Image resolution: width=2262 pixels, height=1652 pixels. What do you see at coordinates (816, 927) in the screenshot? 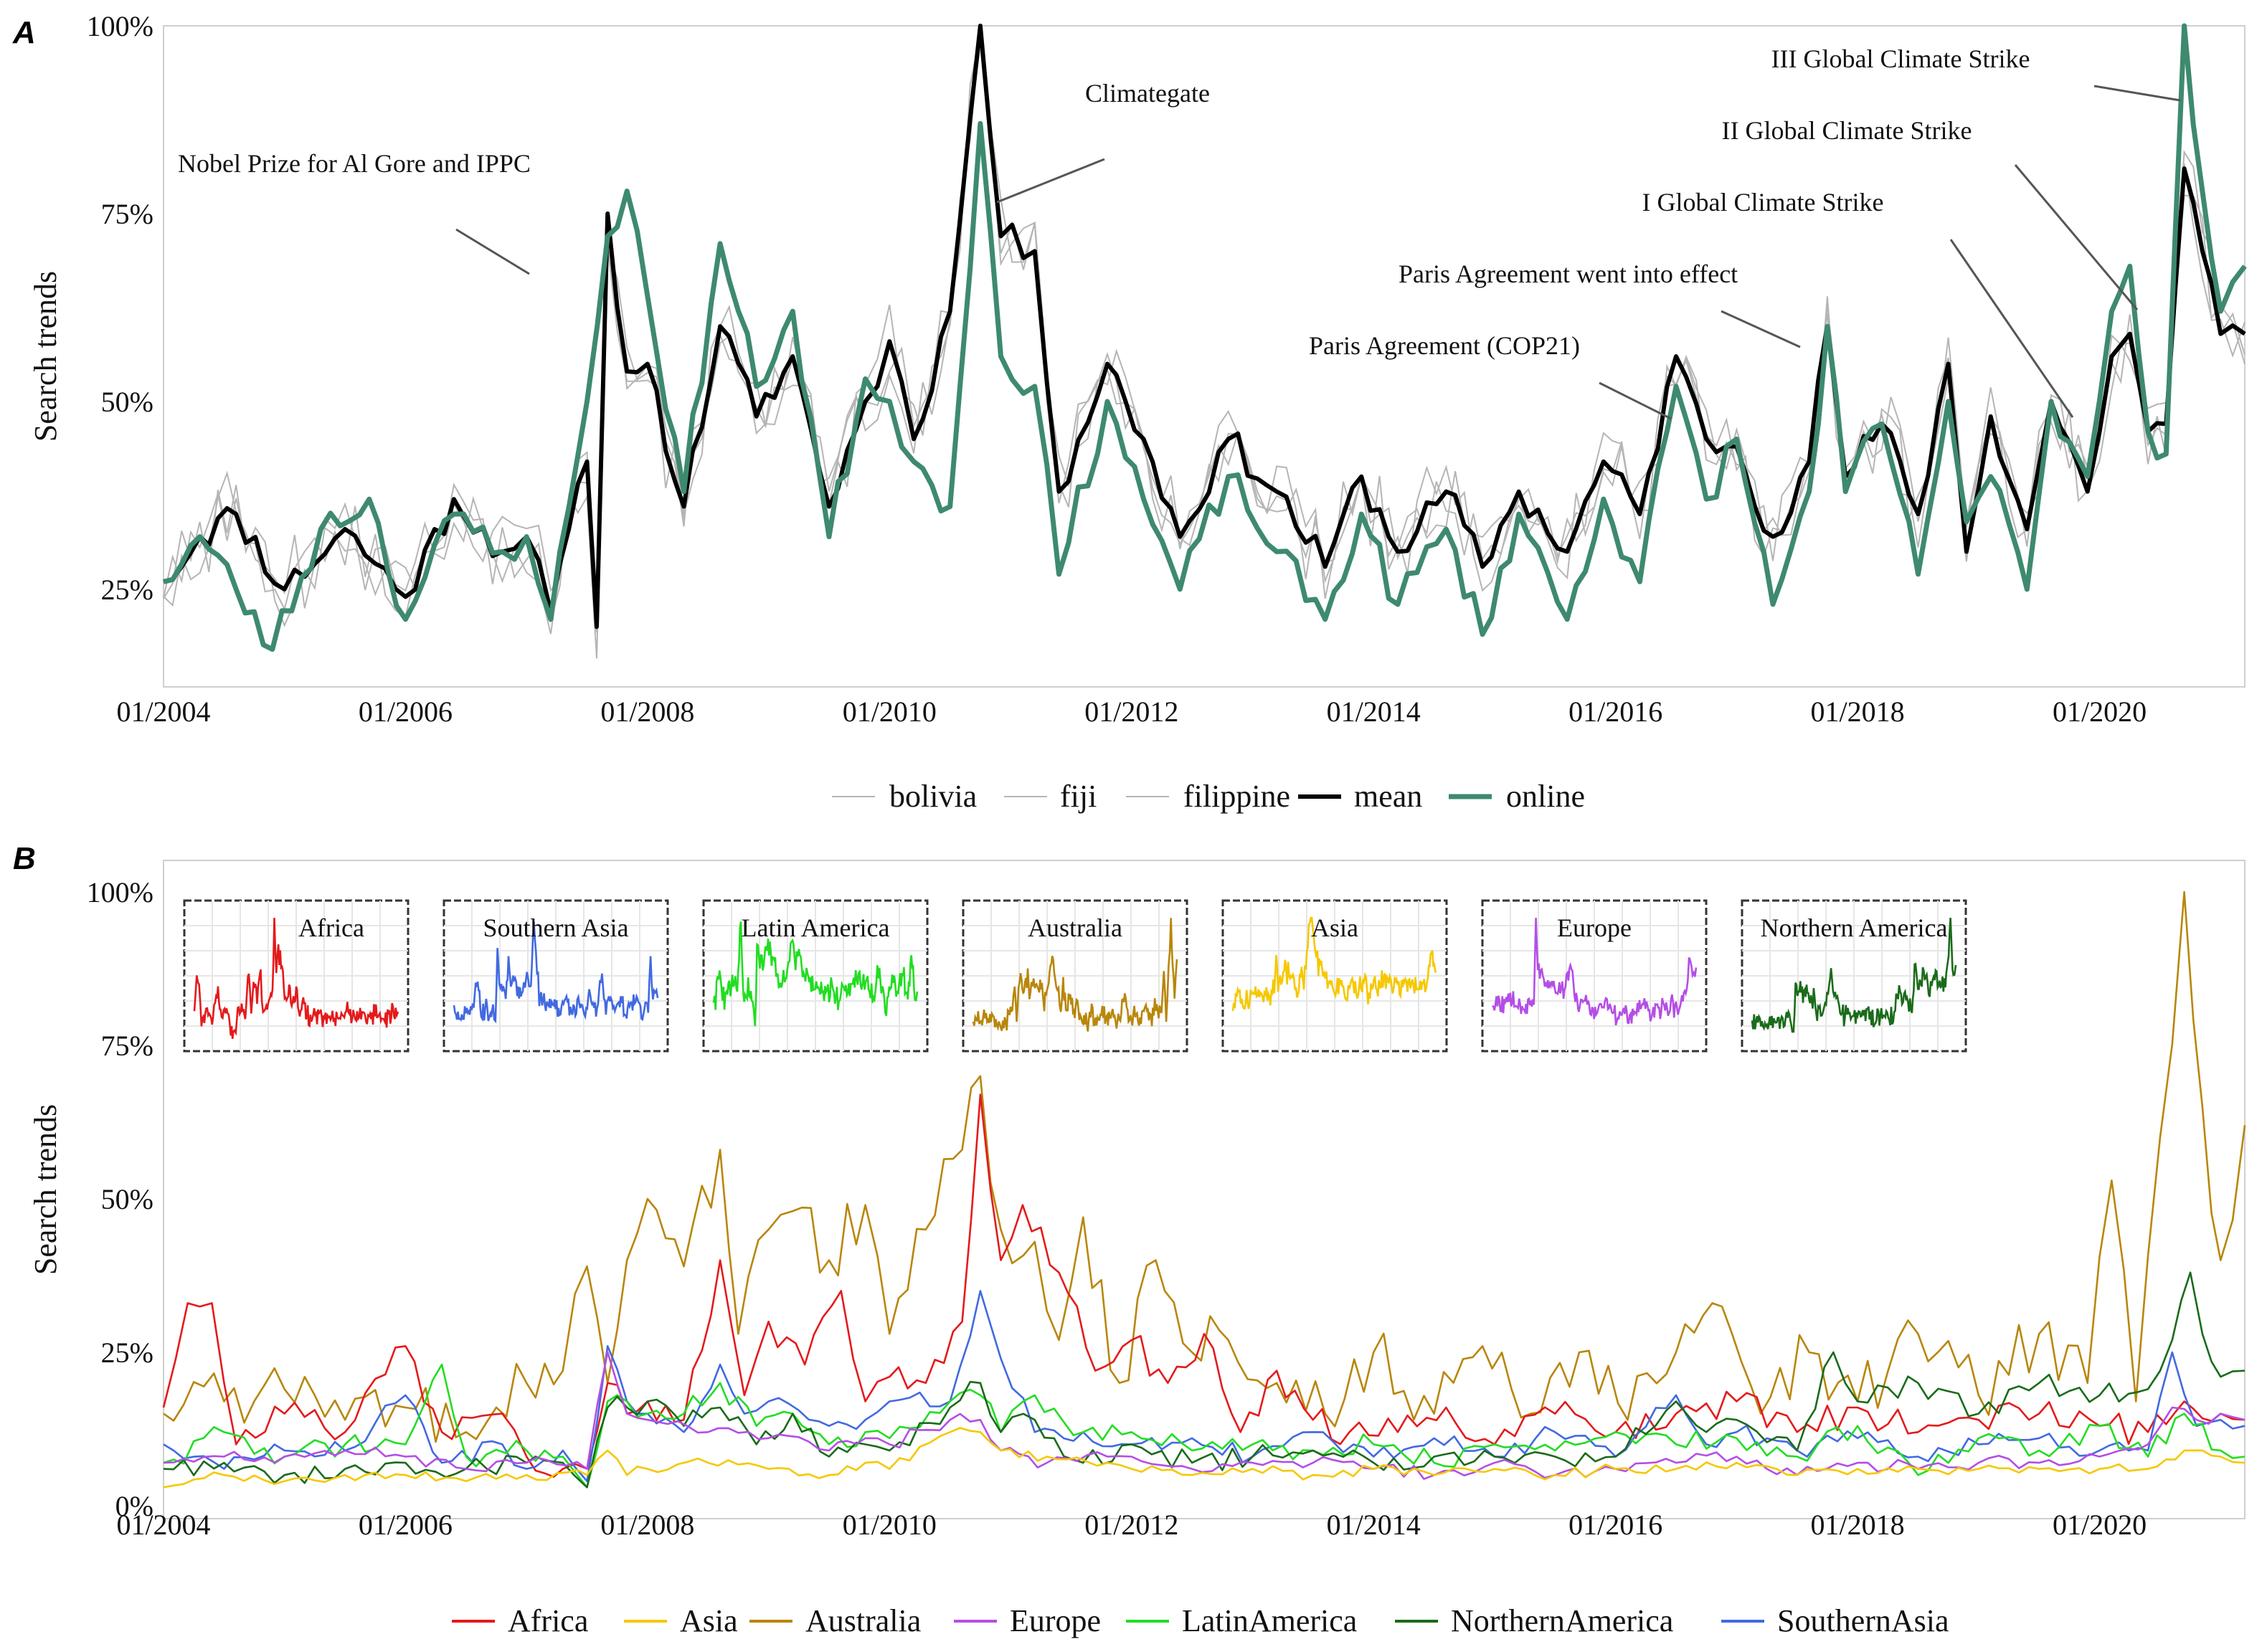
I see `inset-title: Latin America` at bounding box center [816, 927].